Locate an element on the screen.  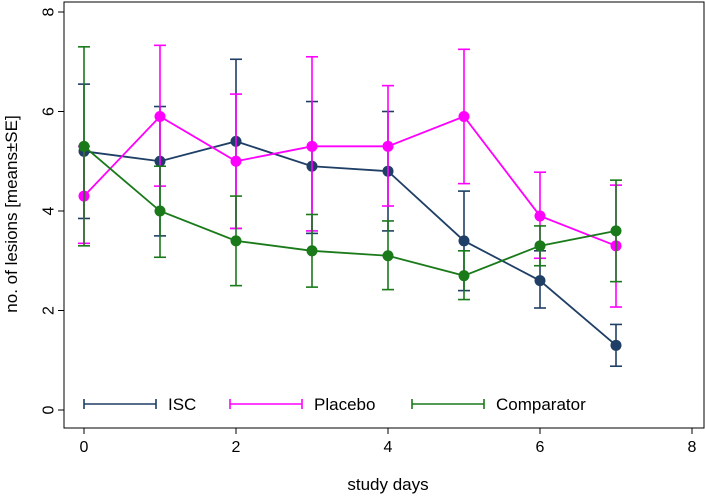
y-tick-label: 4 is located at coordinates (49, 210).